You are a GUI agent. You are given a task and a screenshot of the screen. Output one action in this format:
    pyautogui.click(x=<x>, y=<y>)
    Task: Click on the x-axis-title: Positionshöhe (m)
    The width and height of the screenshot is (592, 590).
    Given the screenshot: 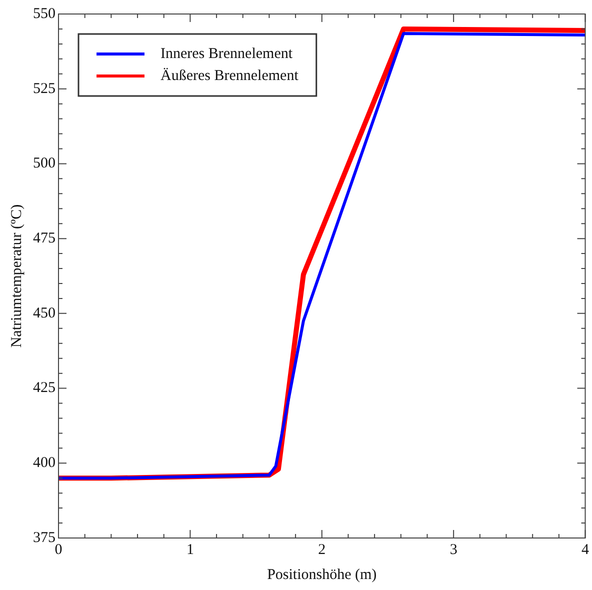 What is the action you would take?
    pyautogui.click(x=322, y=574)
    